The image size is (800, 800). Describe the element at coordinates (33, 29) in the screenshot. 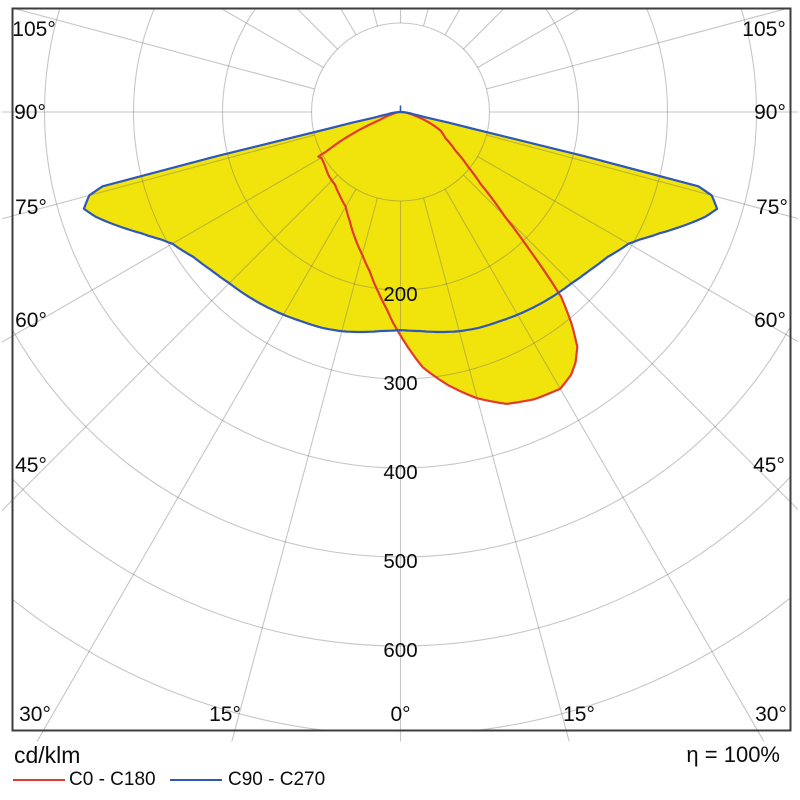

I see `angle-label-0-105: 105°` at that location.